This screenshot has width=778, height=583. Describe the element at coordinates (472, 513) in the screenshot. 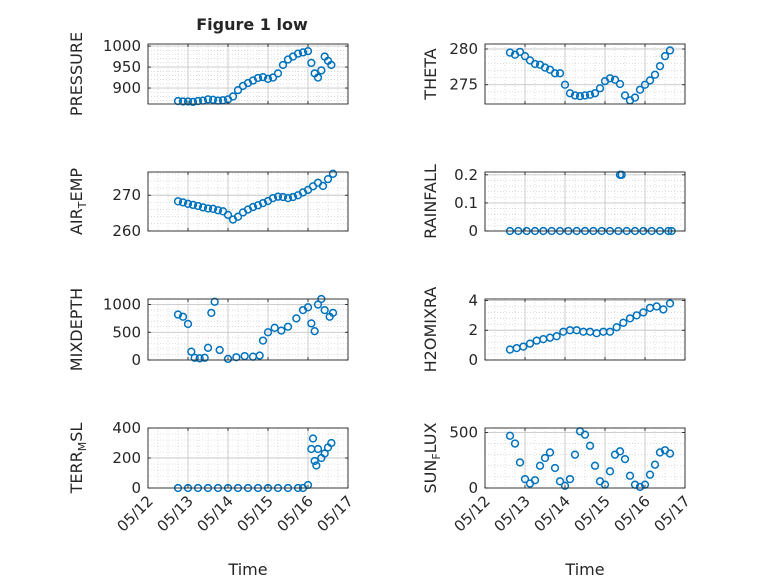

I see `x-tick-label: 05/12` at that location.